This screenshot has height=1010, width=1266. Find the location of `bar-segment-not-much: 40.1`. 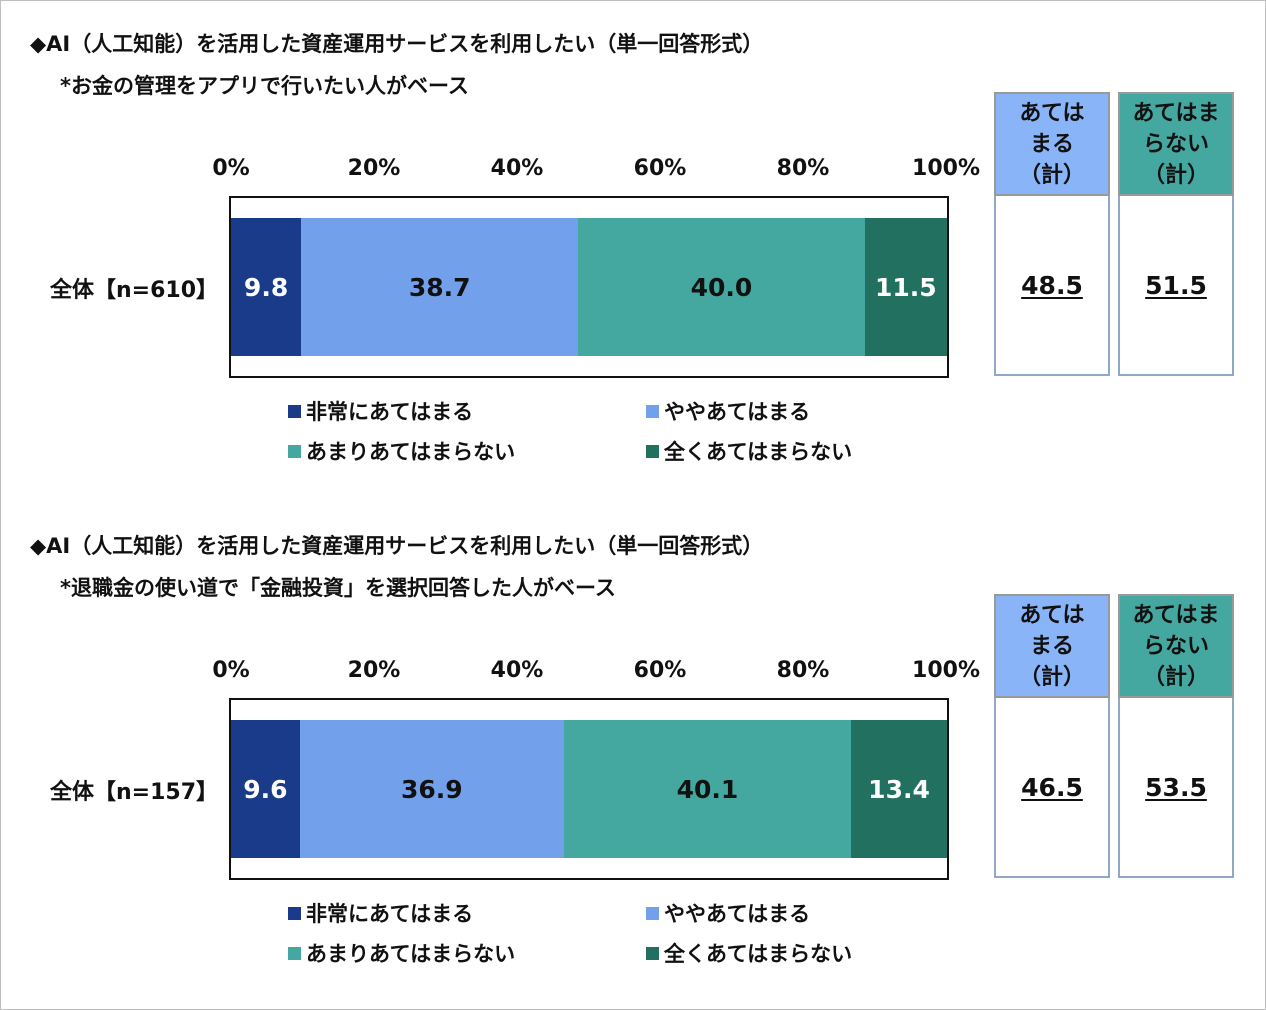

bar-segment-not-much: 40.1 is located at coordinates (707, 789).